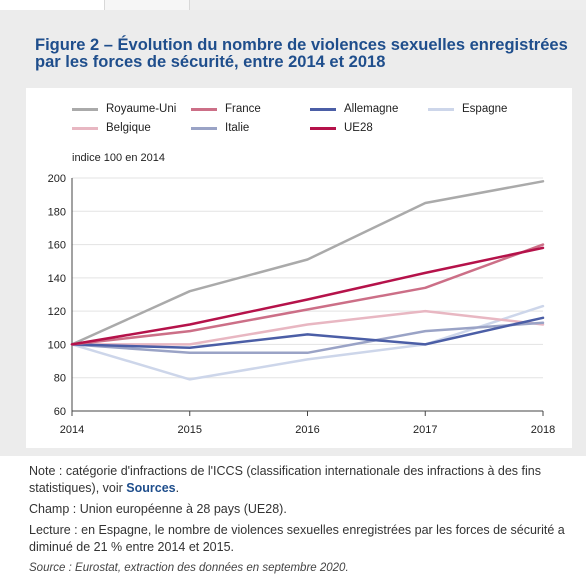  I want to click on legend-item: Espagne, so click(467, 109).